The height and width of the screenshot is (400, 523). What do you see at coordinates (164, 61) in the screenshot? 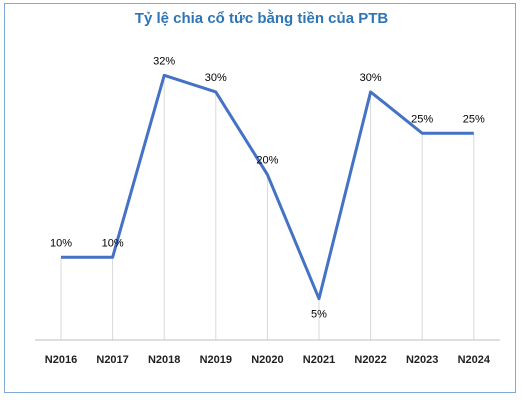
I see `data-label: 32%` at bounding box center [164, 61].